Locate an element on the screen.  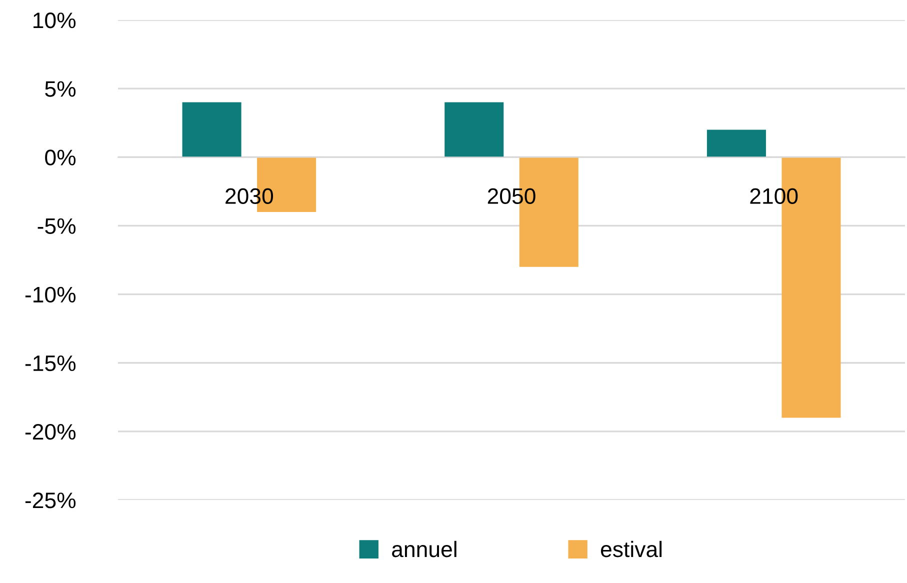
y-tick-label: -20% is located at coordinates (50, 432).